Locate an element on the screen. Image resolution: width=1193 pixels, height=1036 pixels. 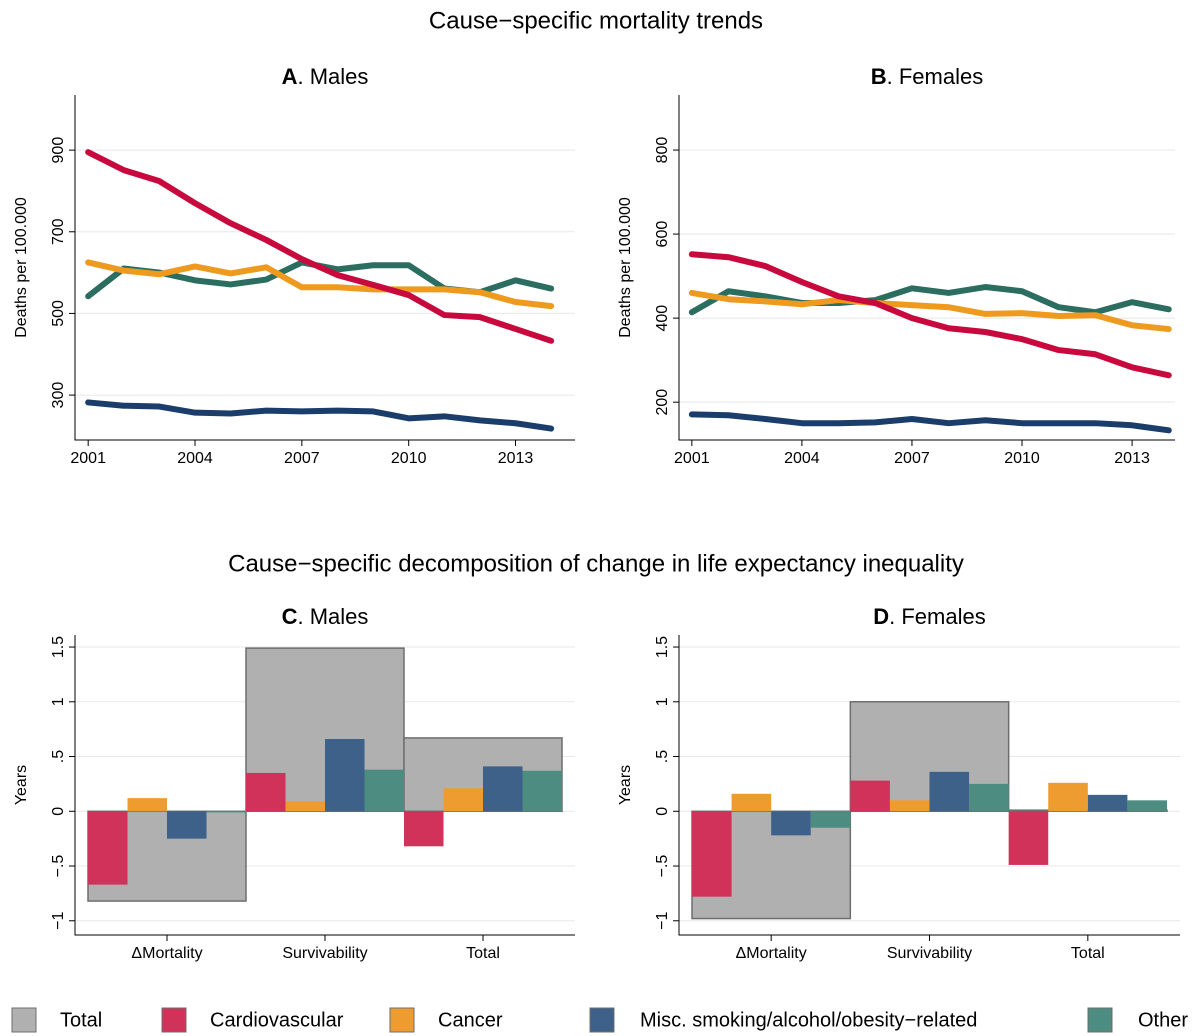
panel-letter: C is located at coordinates (290, 616).